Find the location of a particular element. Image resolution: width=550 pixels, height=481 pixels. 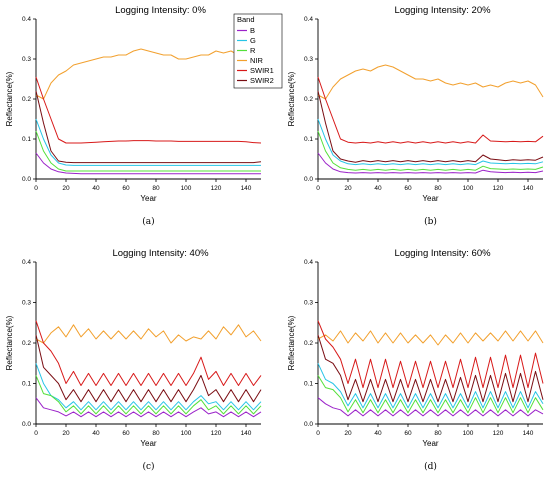

panel-title: Logging Intensity: 20% is located at coordinates (442, 10).